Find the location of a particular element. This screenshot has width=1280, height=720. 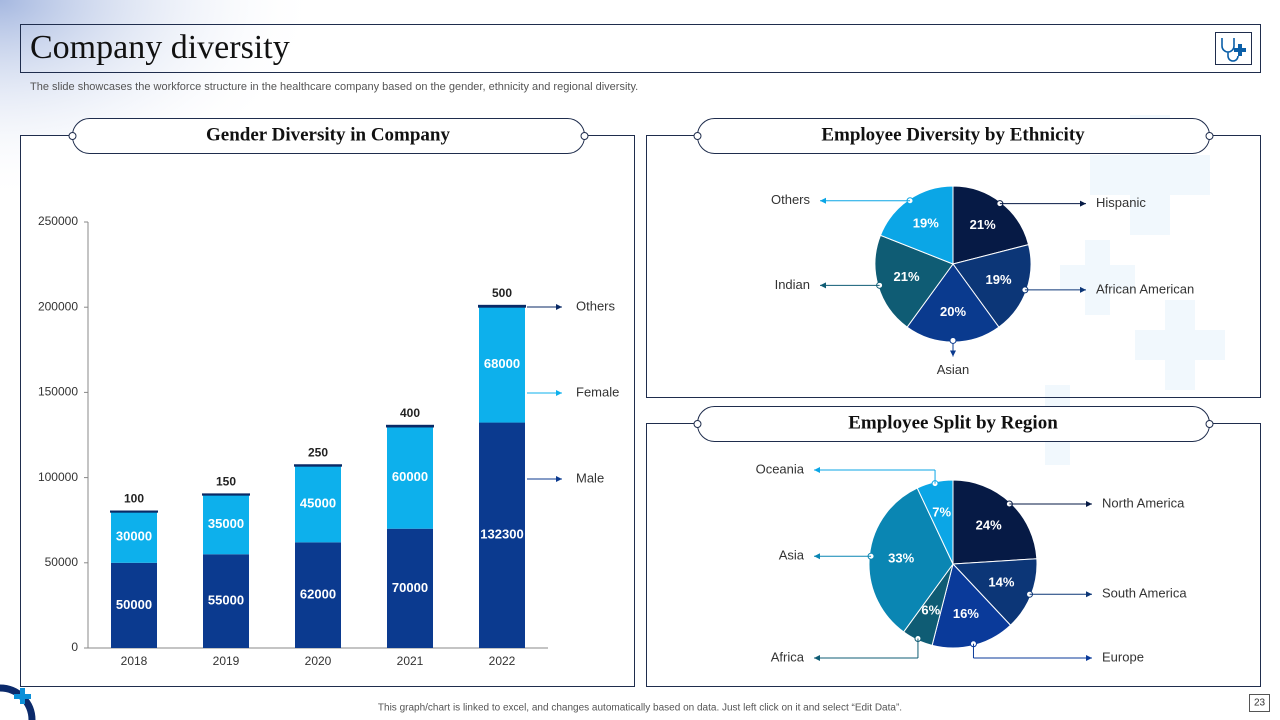

category-label: African American is located at coordinates (1145, 288).